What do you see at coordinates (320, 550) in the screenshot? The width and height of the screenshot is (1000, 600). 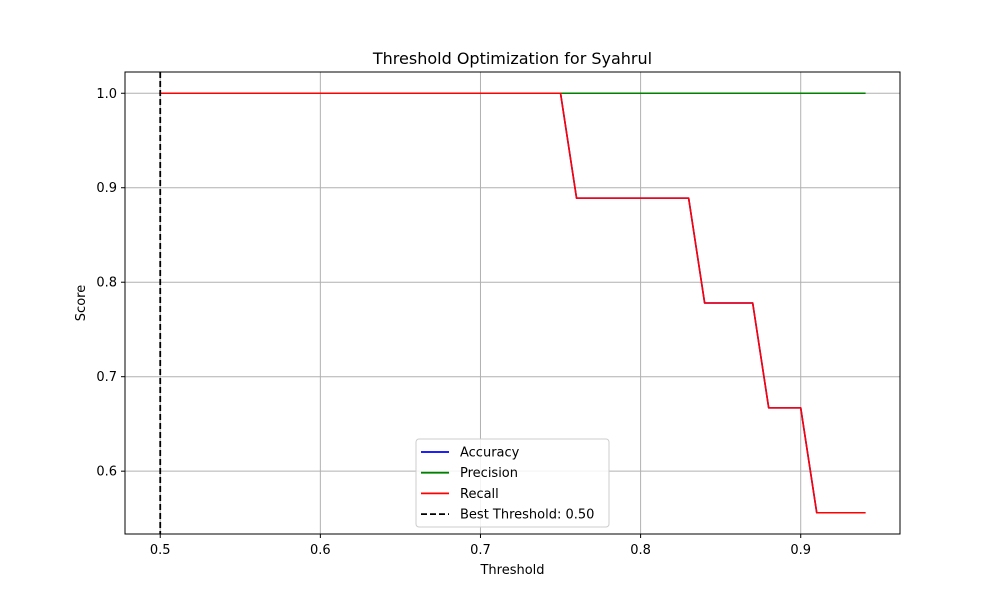 I see `x-tick-label: 0.6` at bounding box center [320, 550].